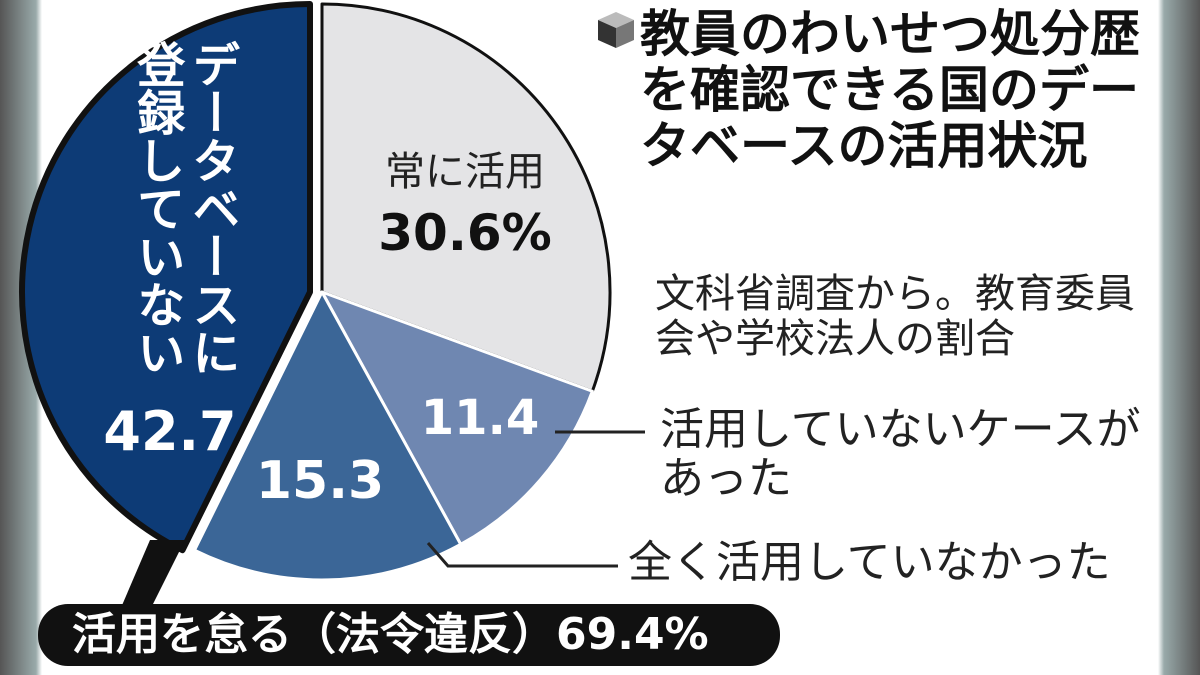 Image resolution: width=1200 pixels, height=675 pixels. Describe the element at coordinates (152, 575) in the screenshot. I see `banner-pointer` at that location.